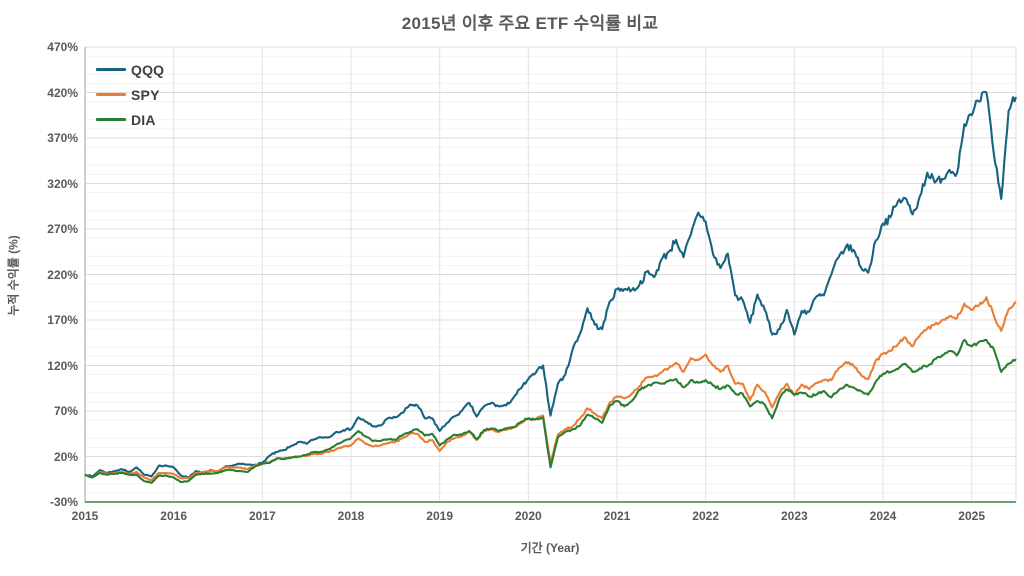  I want to click on x-tick-label: 2023, so click(794, 516).